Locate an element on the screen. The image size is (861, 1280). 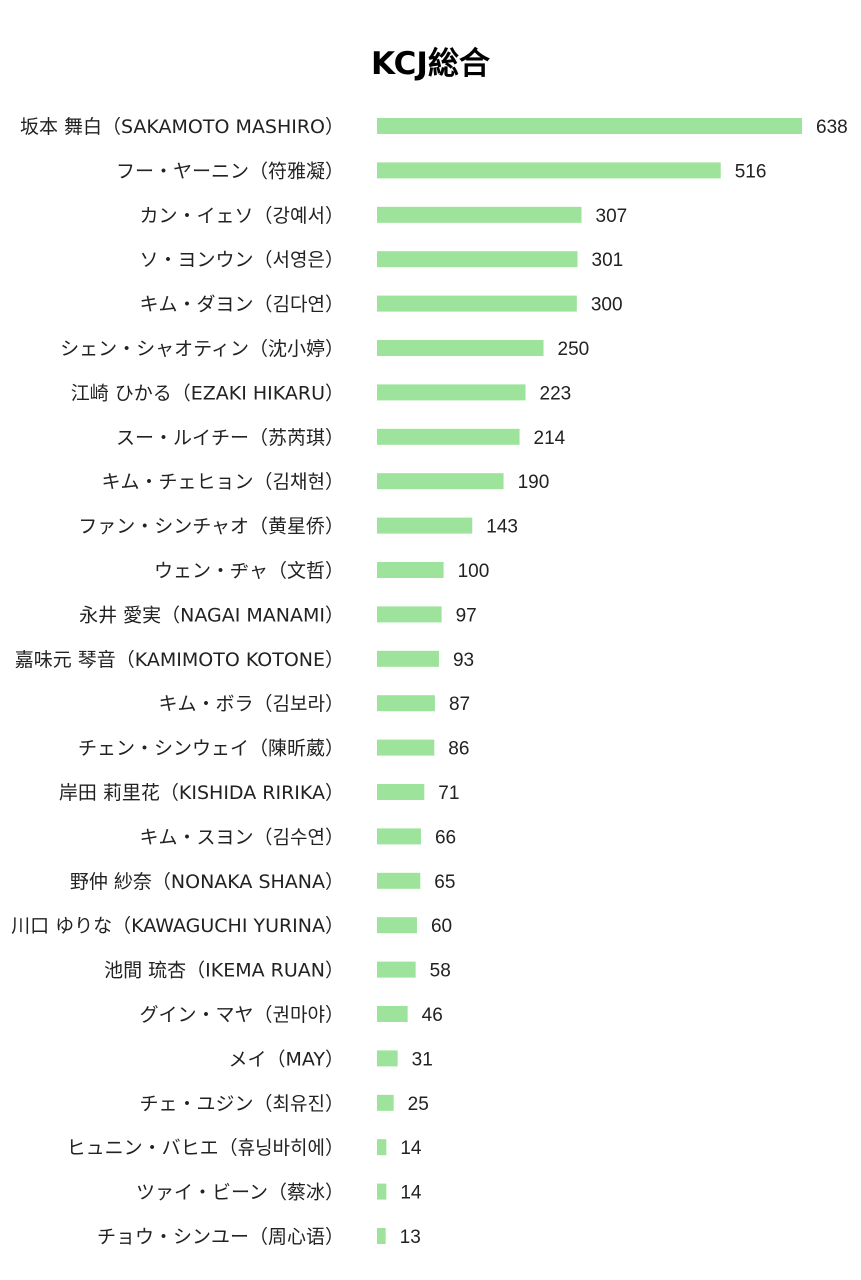
value-label: 516 is located at coordinates (751, 171).